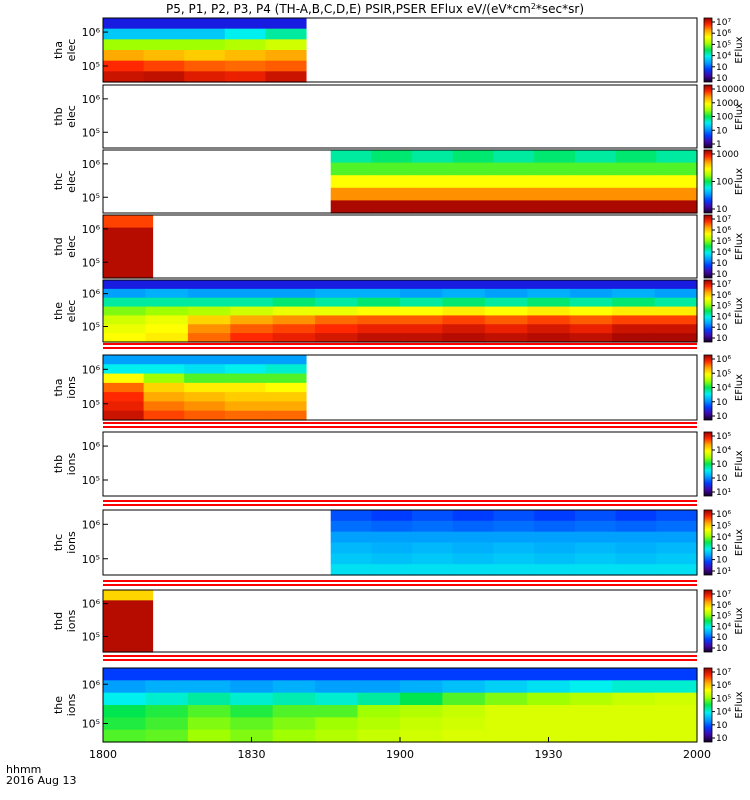 The height and width of the screenshot is (800, 750). I want to click on panel-probe-label: thd, so click(58, 246).